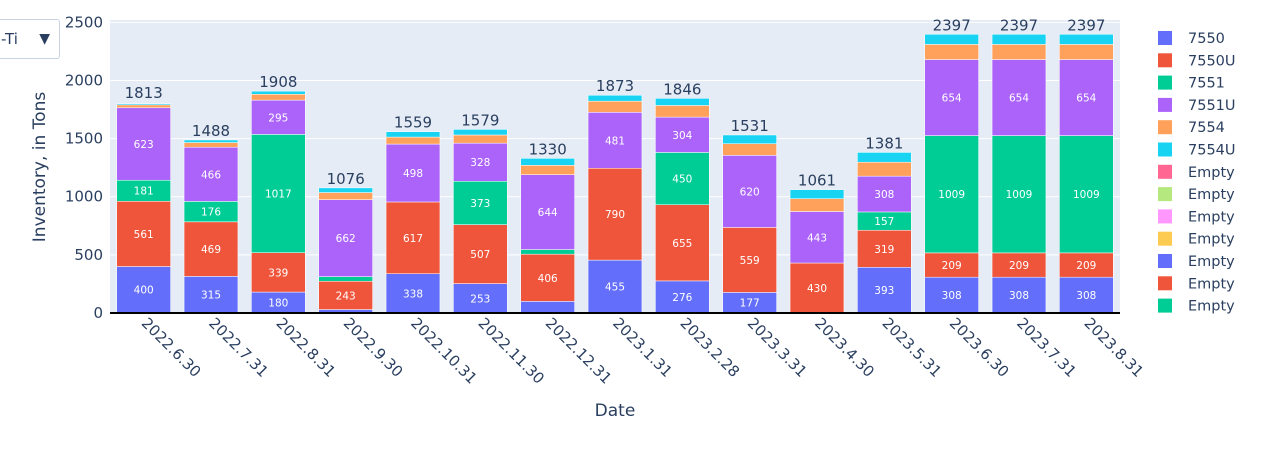 The image size is (1280, 454). I want to click on total-value-label: 2397, so click(1086, 25).